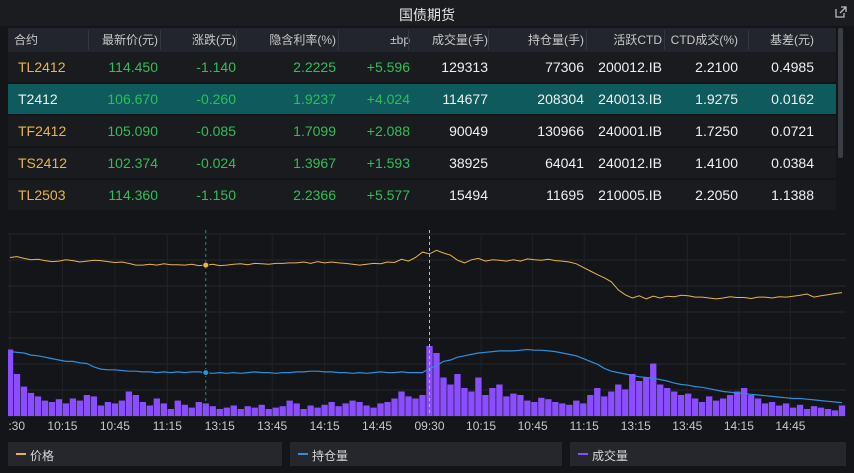 The width and height of the screenshot is (854, 473). What do you see at coordinates (460, 40) in the screenshot?
I see `header-volume: 成交量(手)` at bounding box center [460, 40].